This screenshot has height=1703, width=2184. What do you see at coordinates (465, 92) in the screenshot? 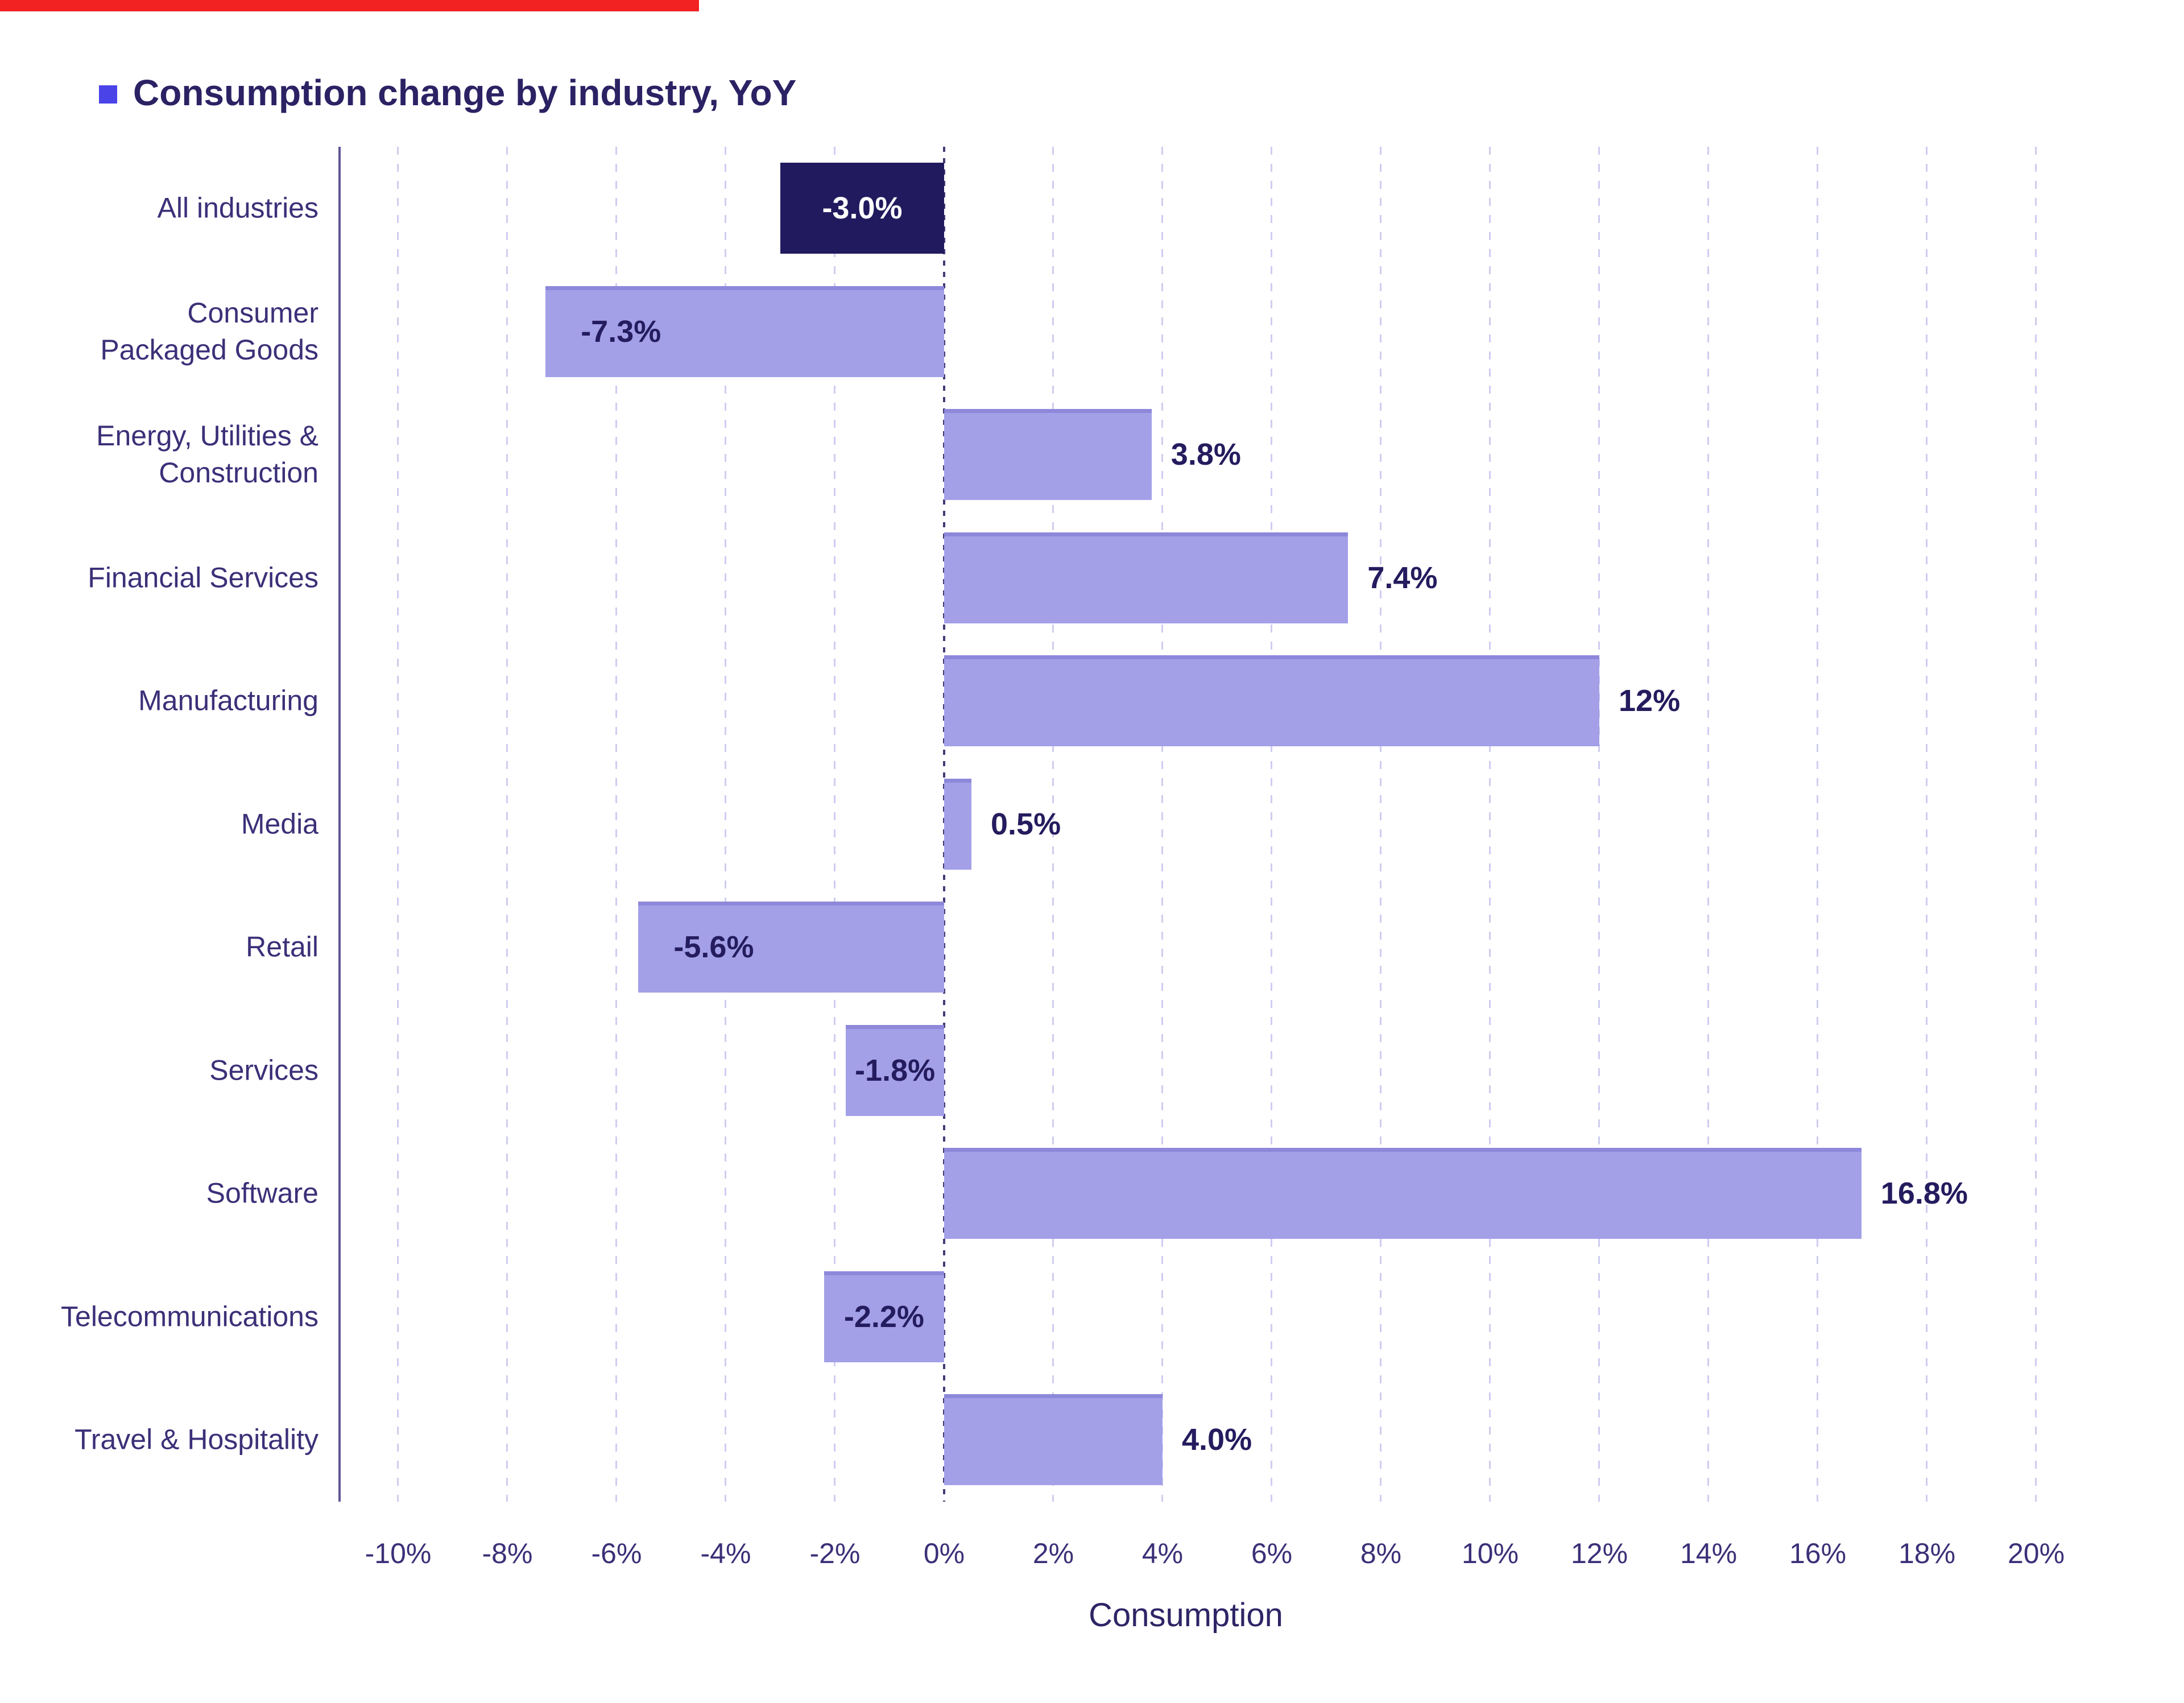
I see `chart-title: Consumption change by industry, YoY` at bounding box center [465, 92].